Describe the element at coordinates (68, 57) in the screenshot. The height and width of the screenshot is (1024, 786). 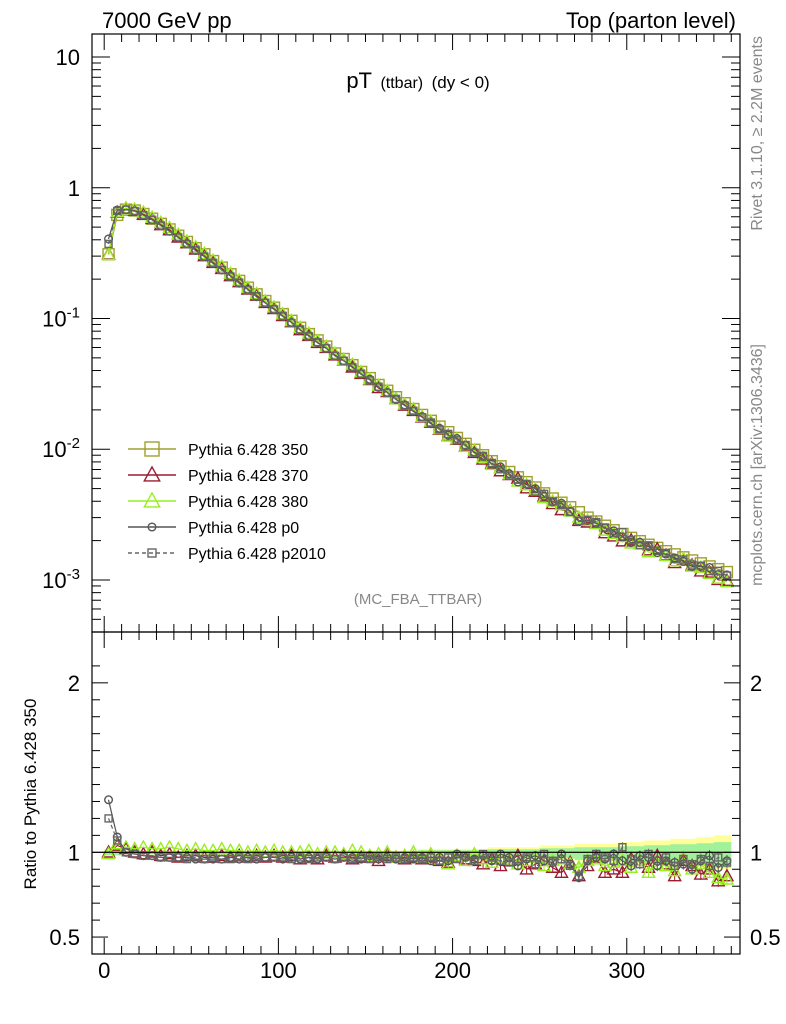
I see `main-y-tick-label: 10` at that location.